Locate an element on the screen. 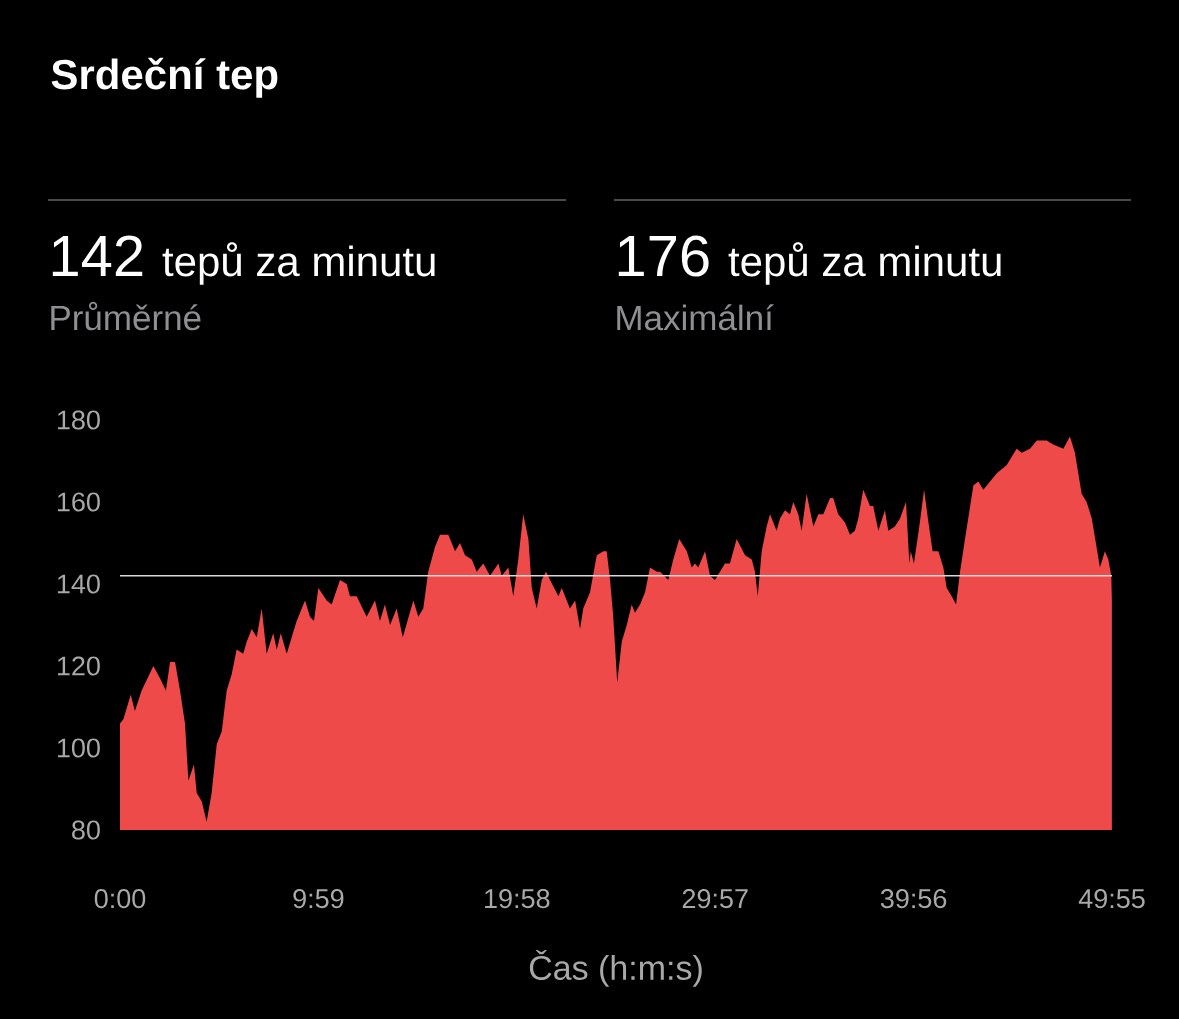 This screenshot has width=1179, height=1019. x-tick-label: 19:58 is located at coordinates (517, 899).